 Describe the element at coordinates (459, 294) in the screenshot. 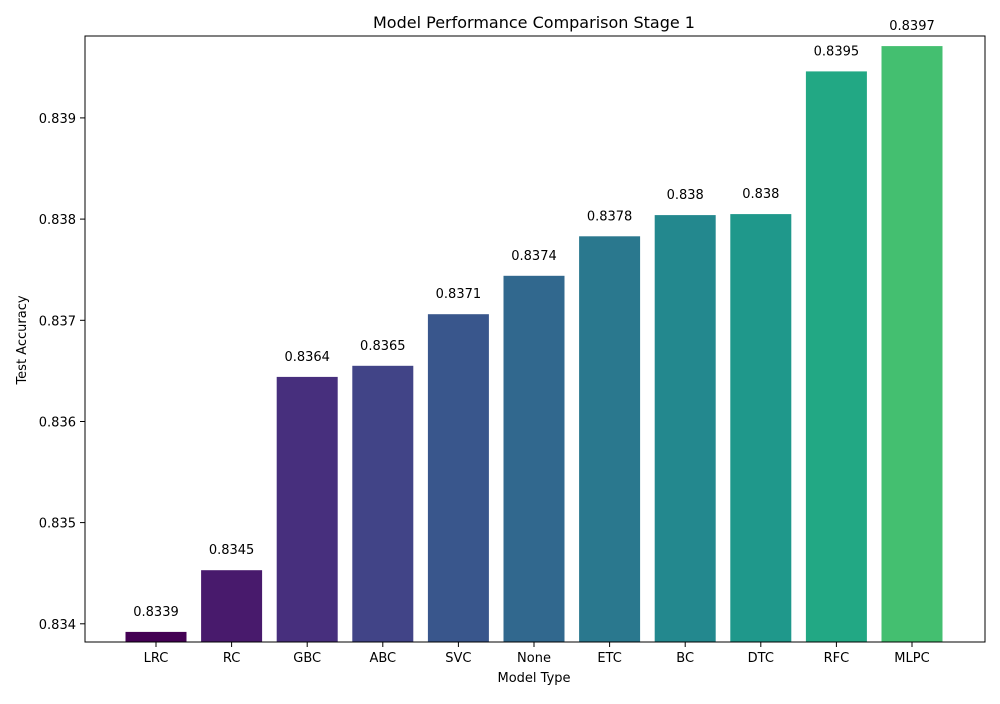

I see `data-label: 0.8371` at that location.